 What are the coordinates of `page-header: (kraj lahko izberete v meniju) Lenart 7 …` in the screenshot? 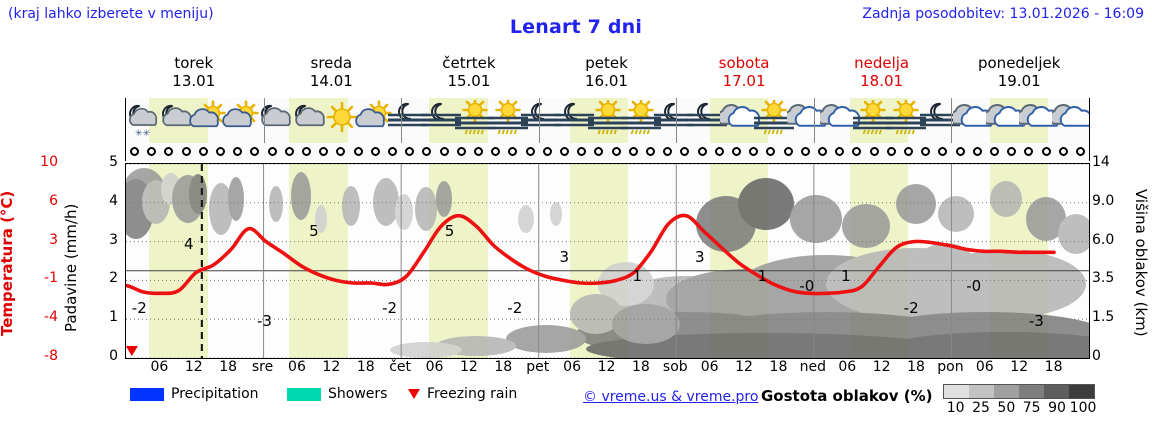 It's located at (576, 19).